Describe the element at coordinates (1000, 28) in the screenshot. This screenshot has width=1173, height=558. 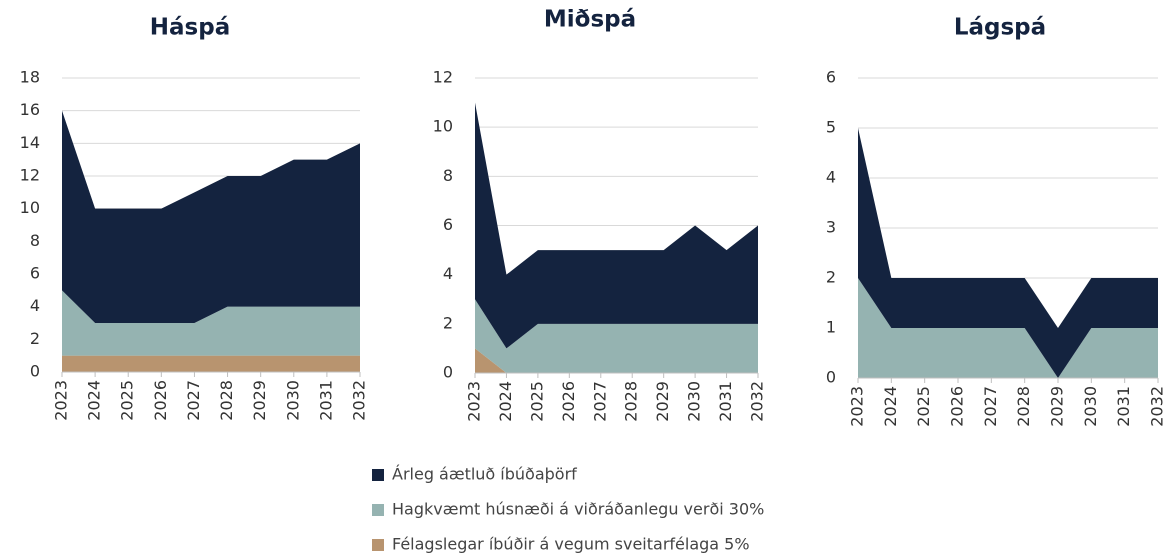
I see `chart-title: Lágspá` at that location.